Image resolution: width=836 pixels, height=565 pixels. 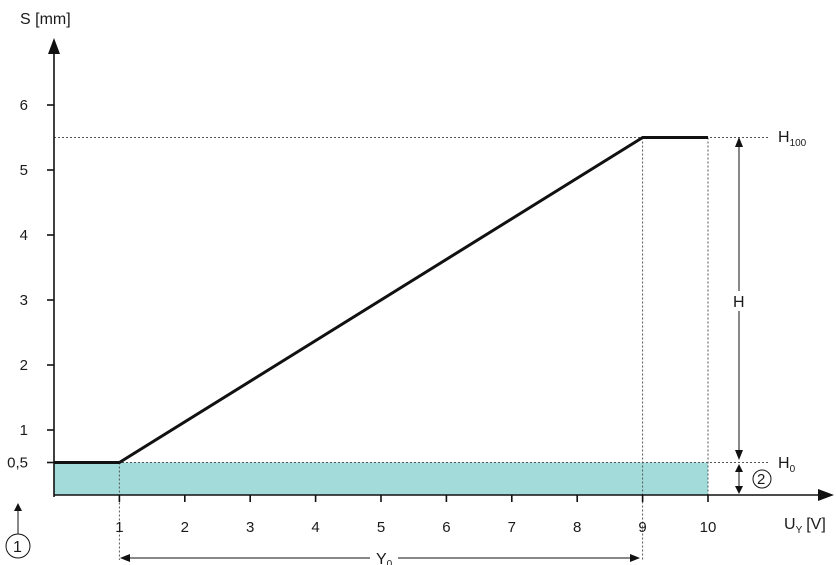 I want to click on x-tick-label: 1, so click(x=119, y=527).